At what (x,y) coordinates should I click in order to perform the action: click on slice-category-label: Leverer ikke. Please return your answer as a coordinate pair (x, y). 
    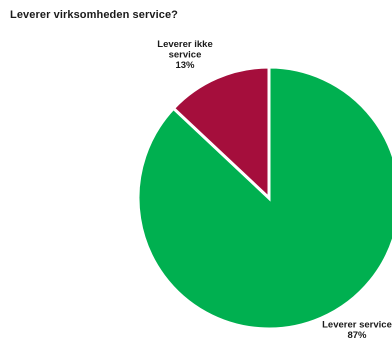
    Looking at the image, I should click on (184, 44).